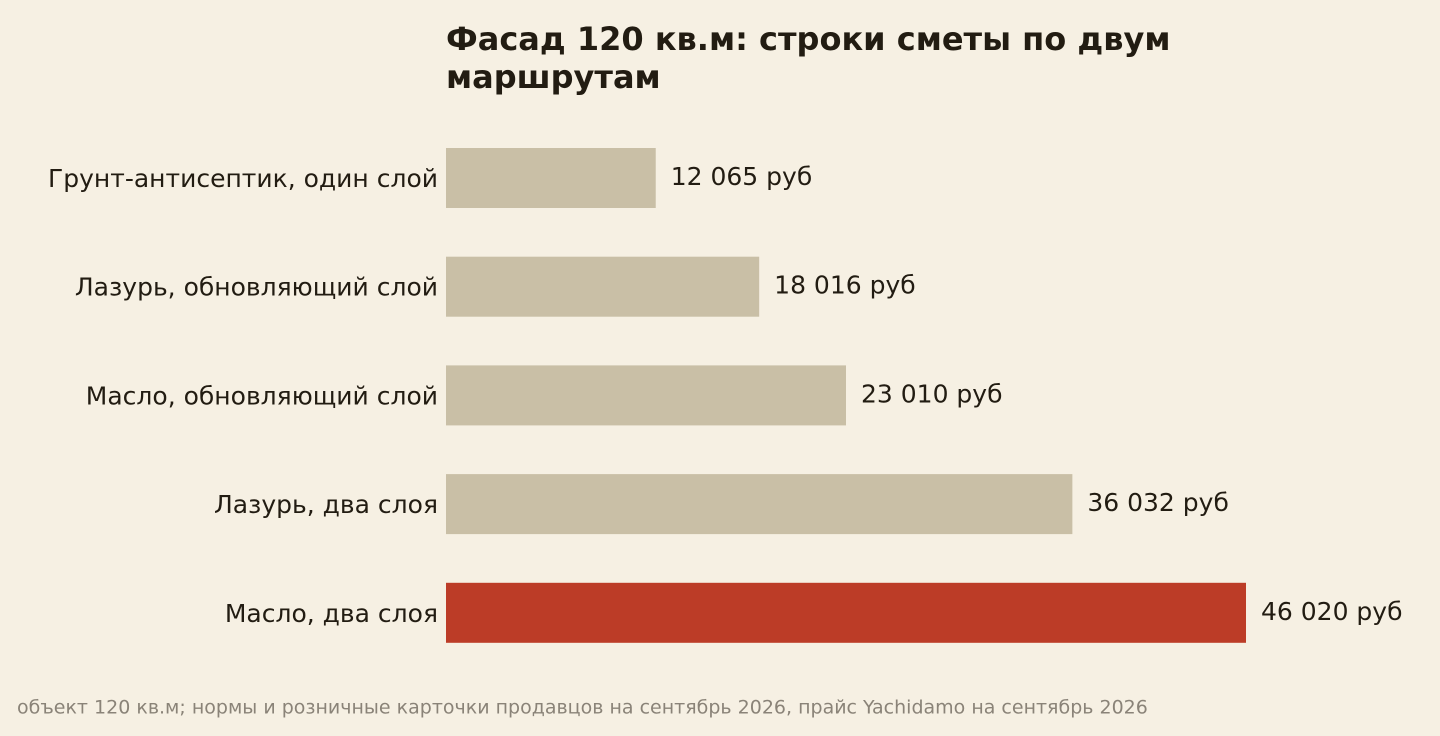 Image resolution: width=1440 pixels, height=736 pixels. What do you see at coordinates (326, 504) in the screenshot?
I see `category-label: Лазурь, два слоя` at bounding box center [326, 504].